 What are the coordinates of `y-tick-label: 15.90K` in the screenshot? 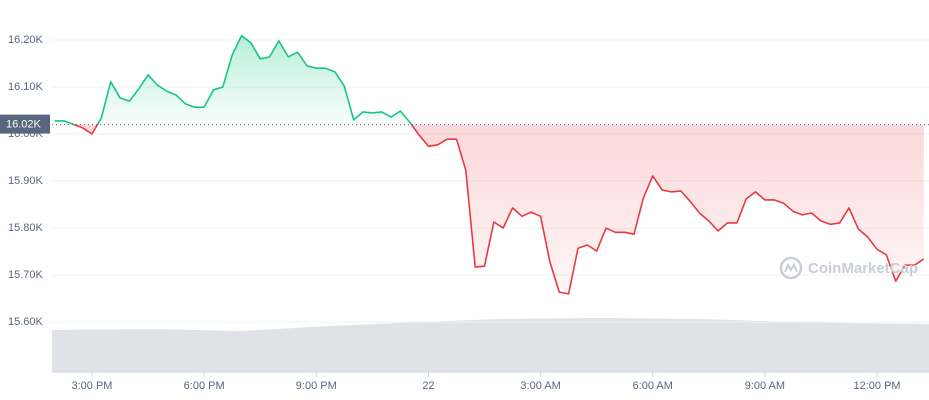 It's located at (26, 181).